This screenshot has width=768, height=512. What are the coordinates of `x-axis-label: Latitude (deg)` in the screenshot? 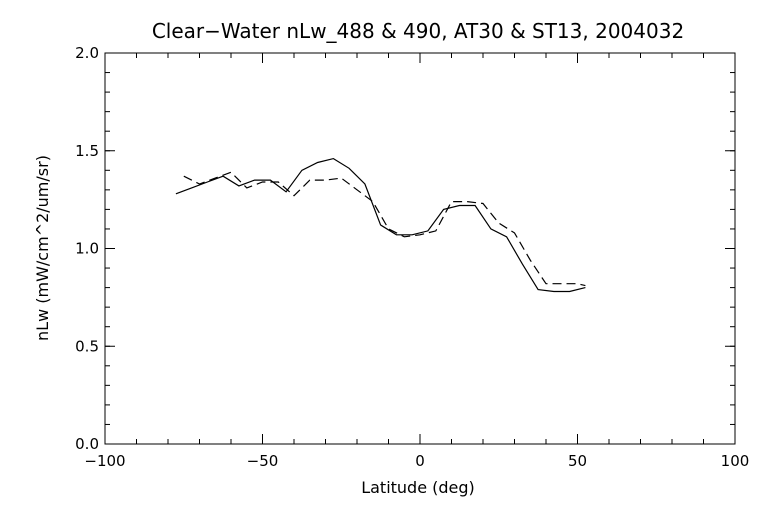 It's located at (418, 487).